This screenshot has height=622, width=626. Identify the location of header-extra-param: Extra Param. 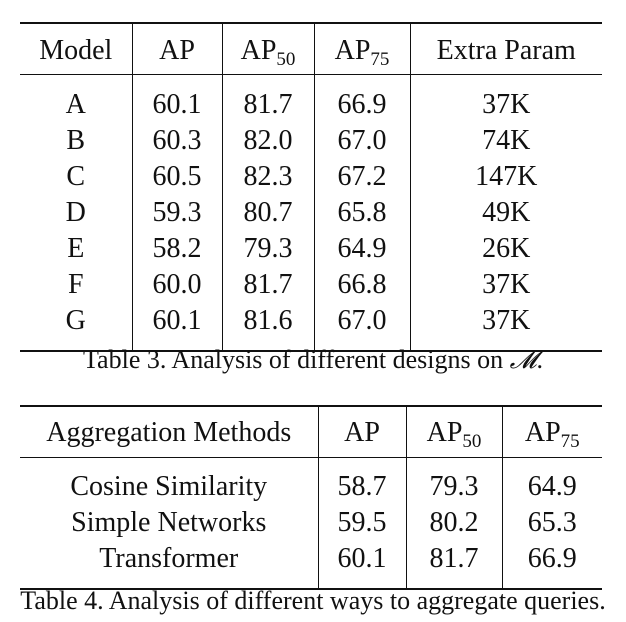
(505, 49).